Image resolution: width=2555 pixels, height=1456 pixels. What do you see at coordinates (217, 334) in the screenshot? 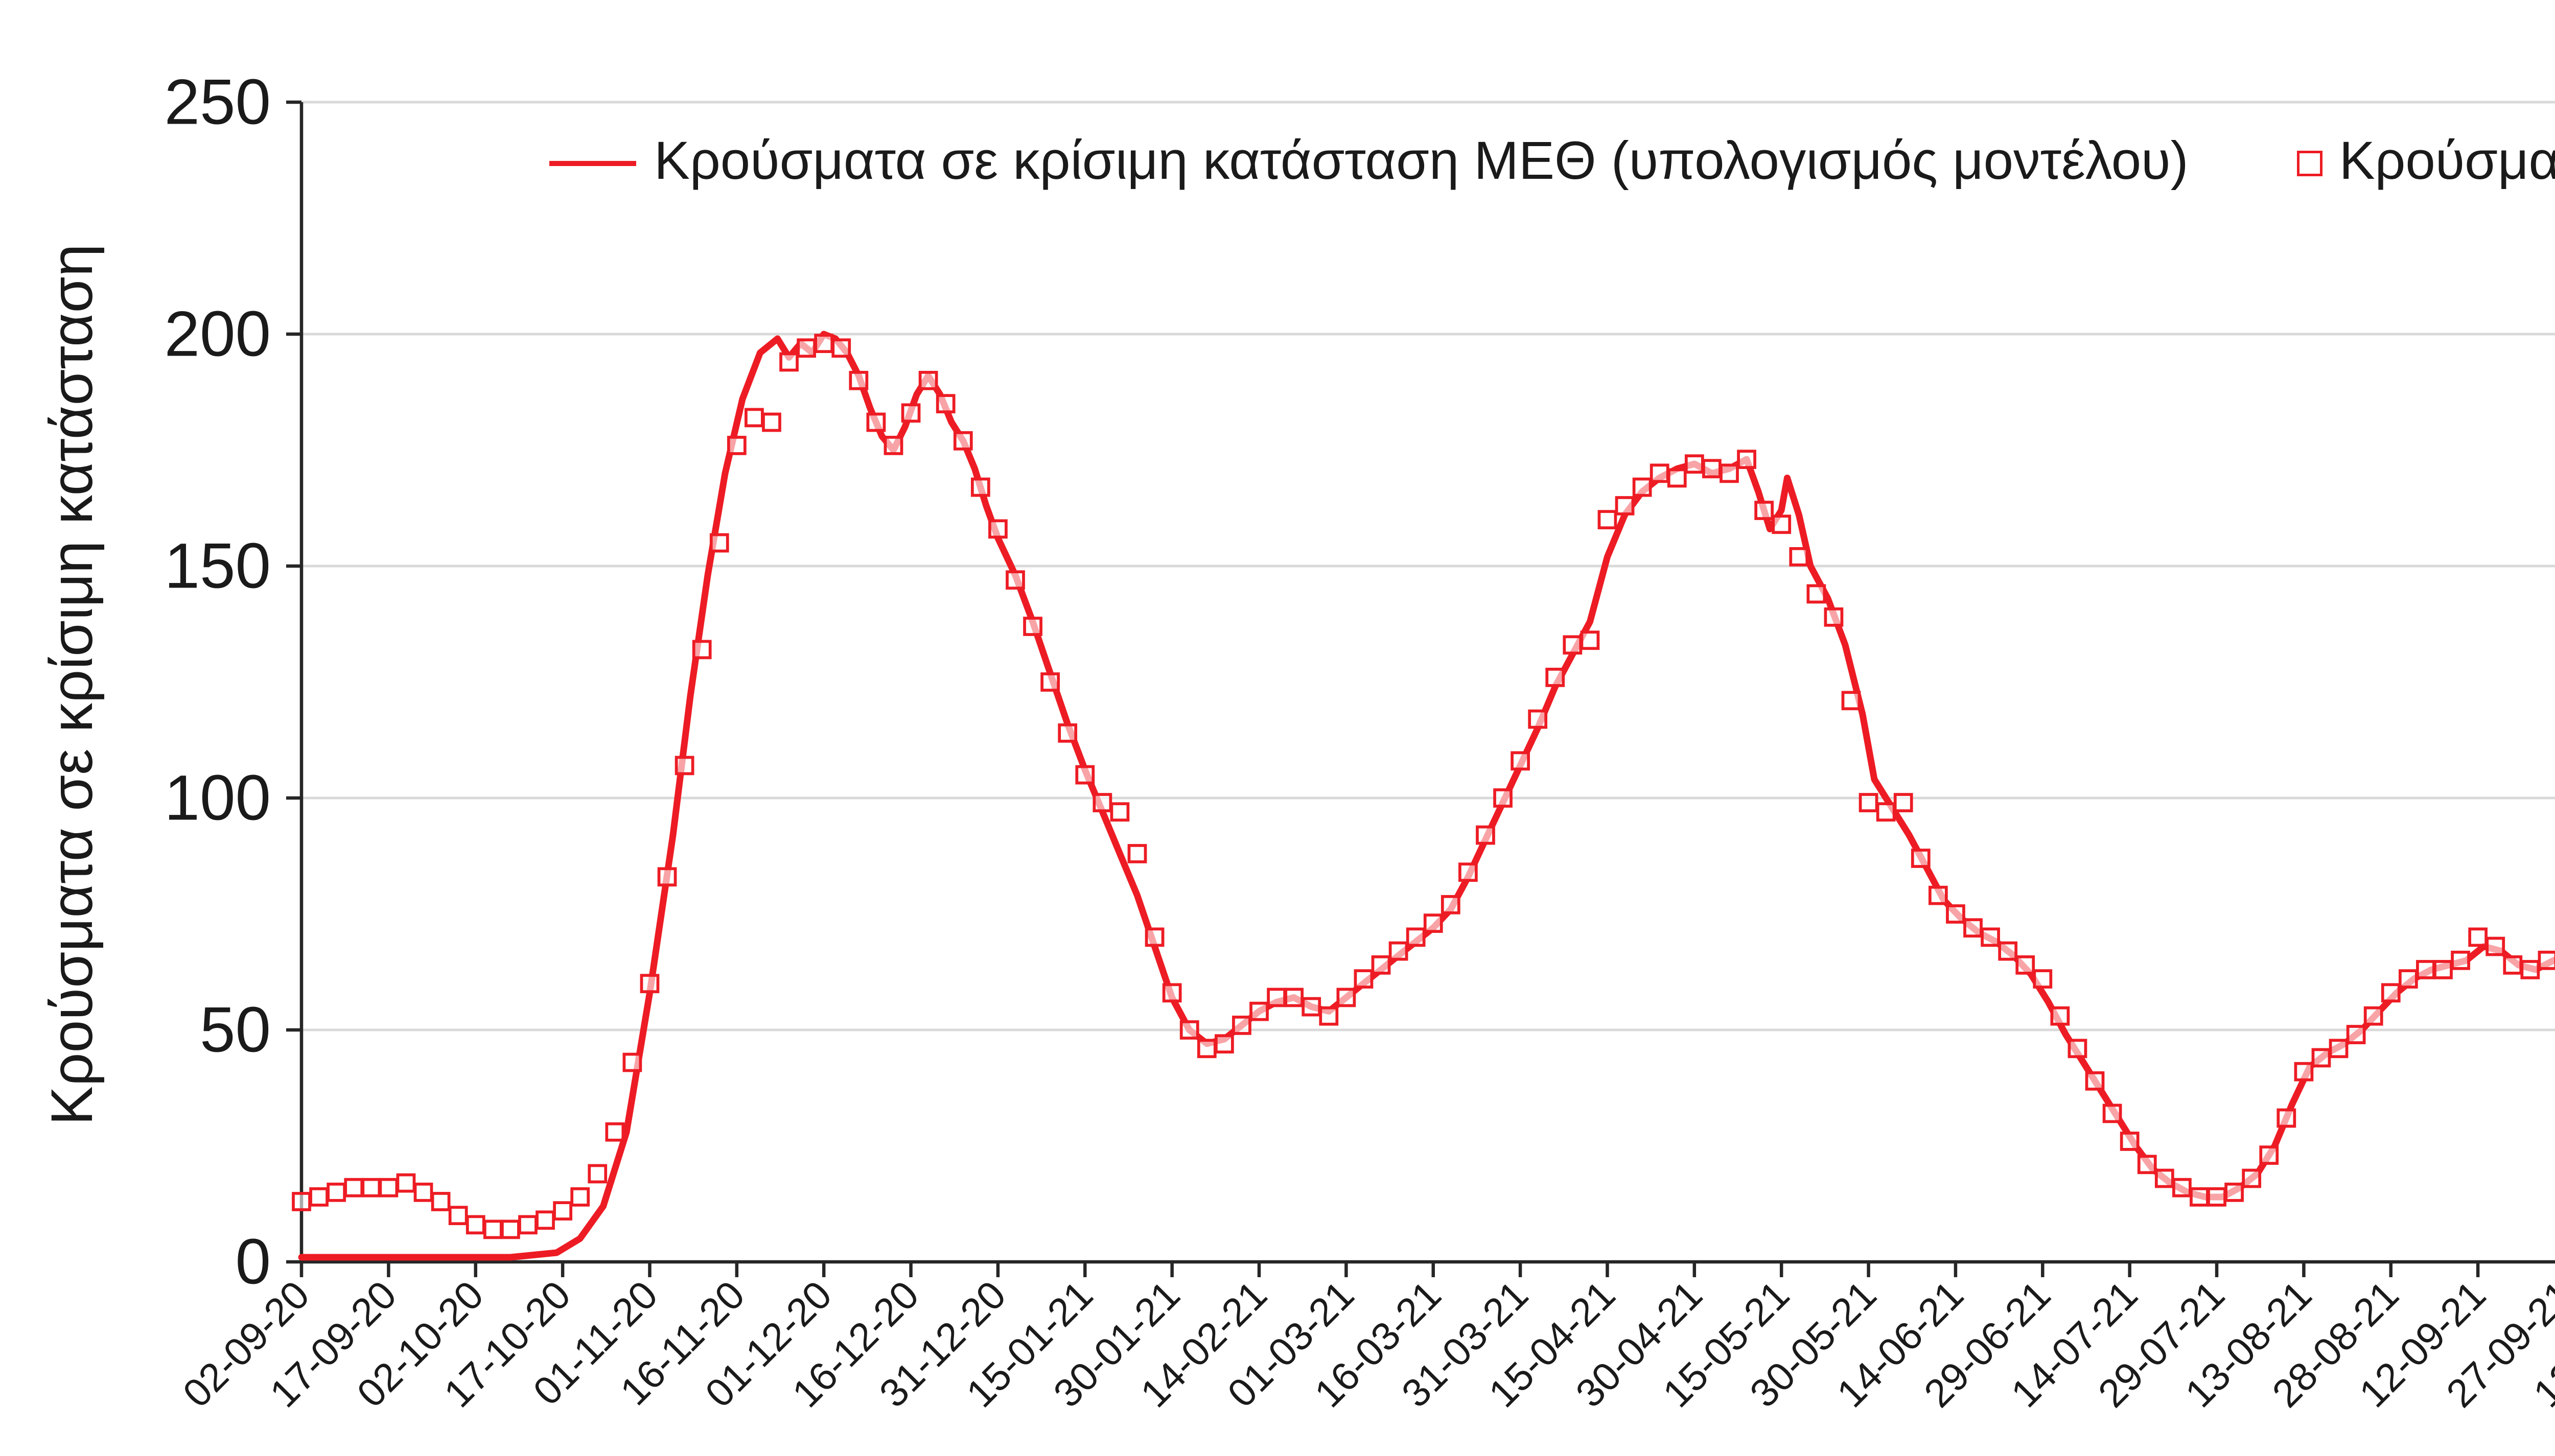
I see `y-tick-label: 200` at bounding box center [217, 334].